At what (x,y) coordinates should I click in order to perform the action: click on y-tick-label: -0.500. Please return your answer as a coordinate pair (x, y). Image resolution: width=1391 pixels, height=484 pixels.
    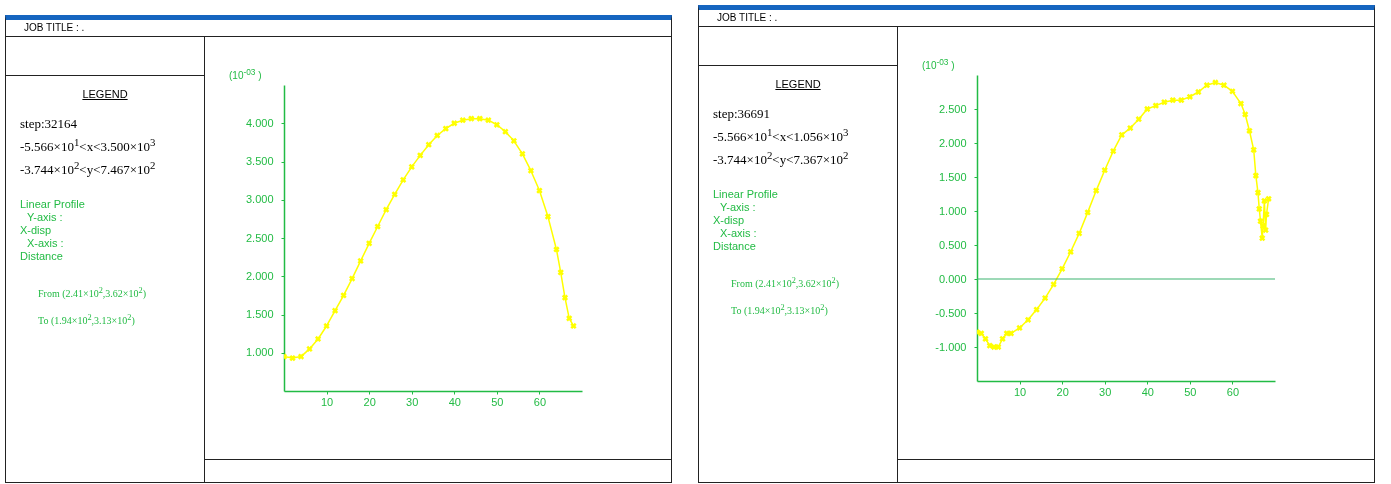
    Looking at the image, I should click on (951, 312).